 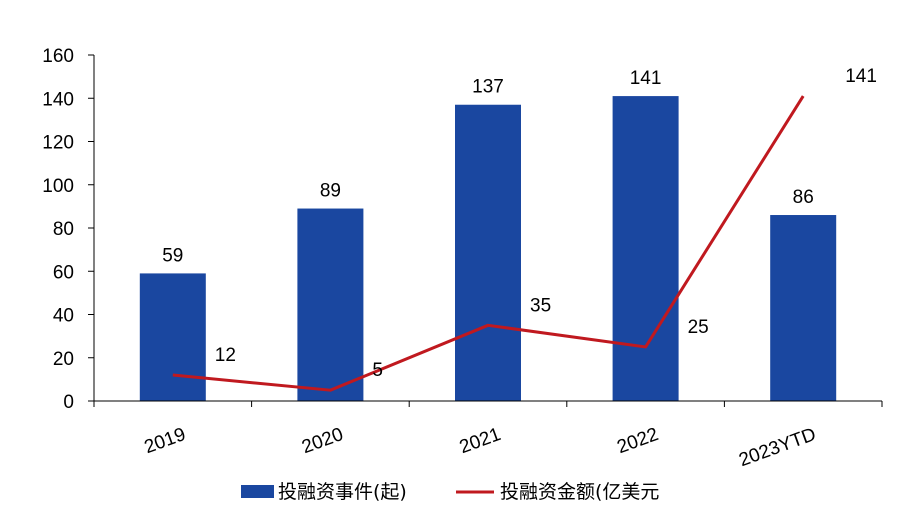 What do you see at coordinates (646, 78) in the screenshot?
I see `bar-value-label: 141` at bounding box center [646, 78].